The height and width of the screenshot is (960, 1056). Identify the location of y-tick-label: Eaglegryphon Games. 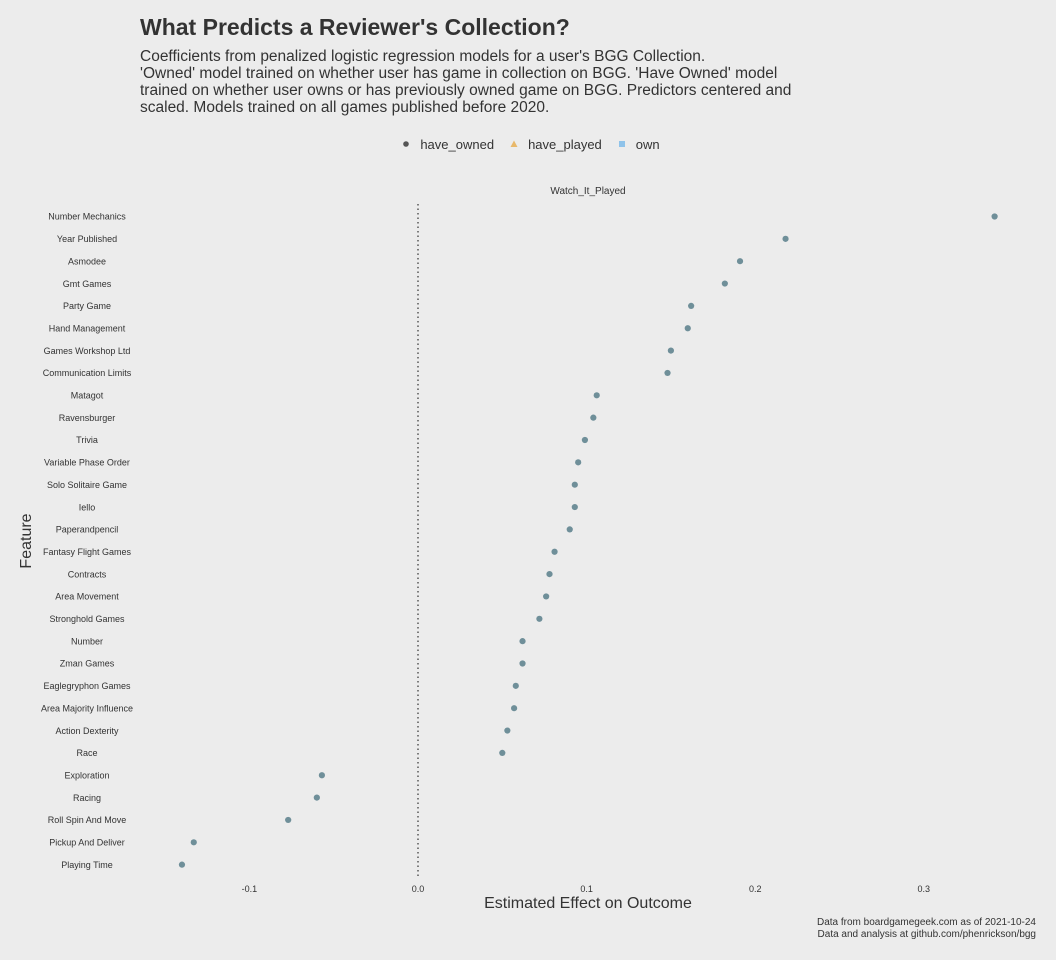
(87, 686).